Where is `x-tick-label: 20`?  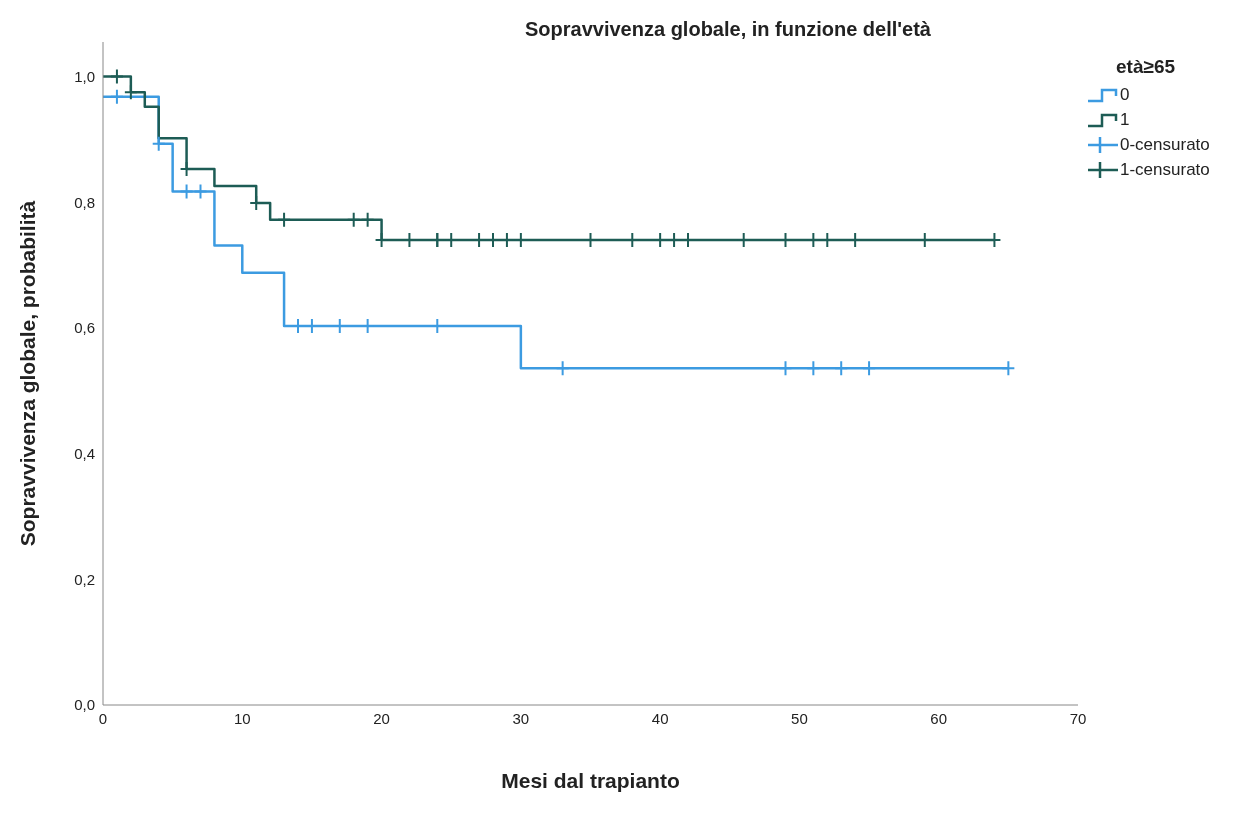
x-tick-label: 20 is located at coordinates (381, 718).